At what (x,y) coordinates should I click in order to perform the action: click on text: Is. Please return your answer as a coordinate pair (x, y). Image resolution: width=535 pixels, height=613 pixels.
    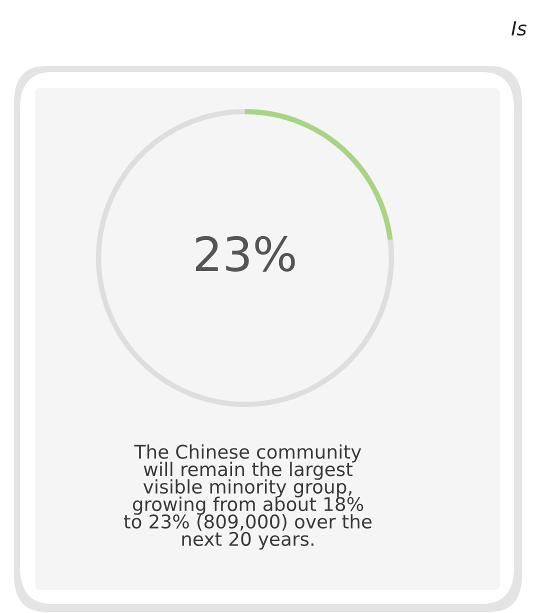
    Looking at the image, I should click on (519, 28).